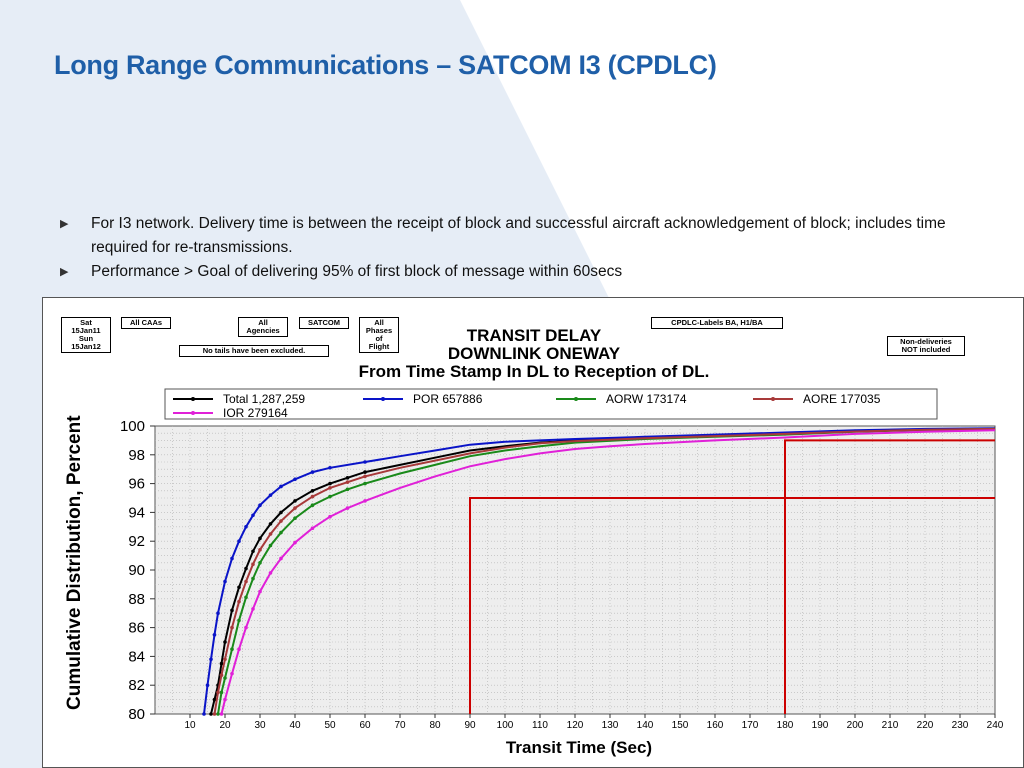 This screenshot has height=768, width=1024. Describe the element at coordinates (855, 725) in the screenshot. I see `x-tick-label: 200` at that location.